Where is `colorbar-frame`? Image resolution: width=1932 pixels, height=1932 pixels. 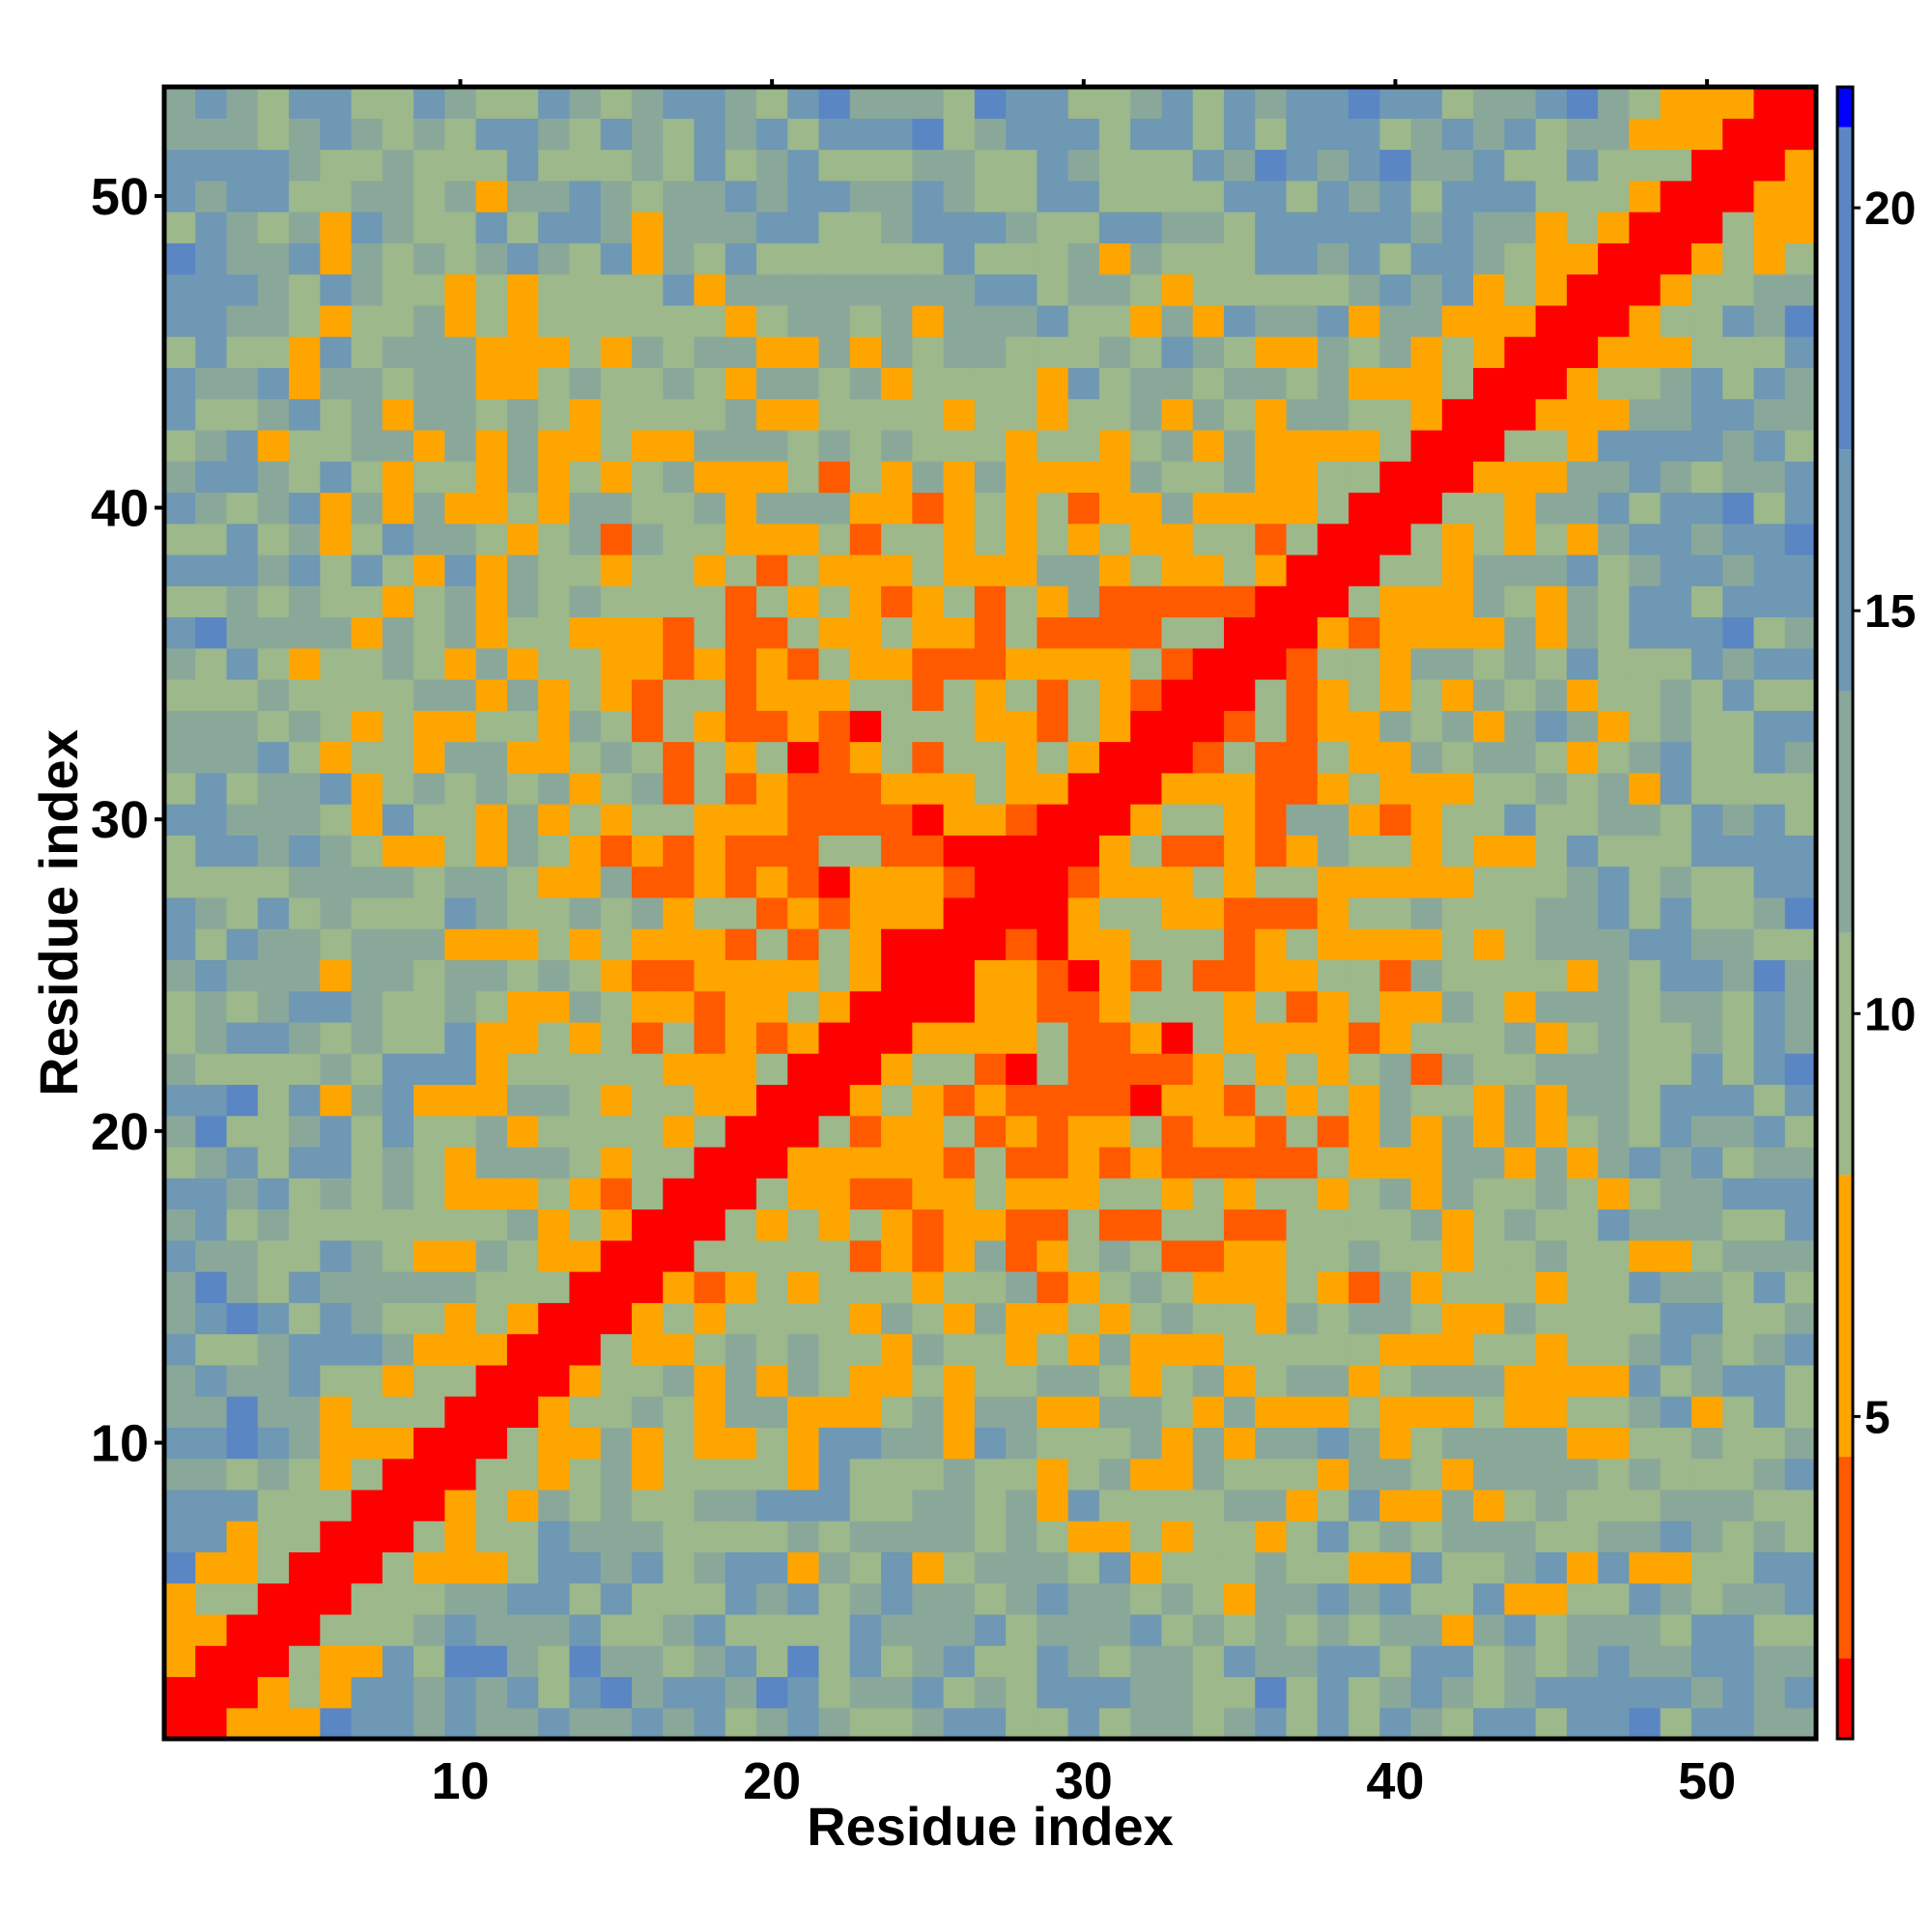 colorbar-frame is located at coordinates (1845, 913).